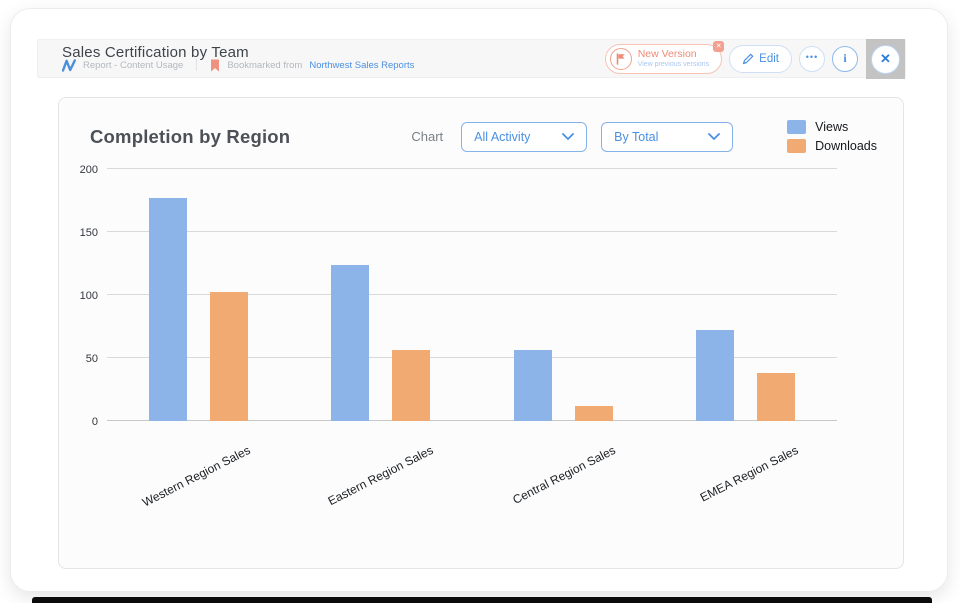 This screenshot has width=960, height=603. I want to click on x-axis-label: Eastern Region Sales, so click(380, 476).